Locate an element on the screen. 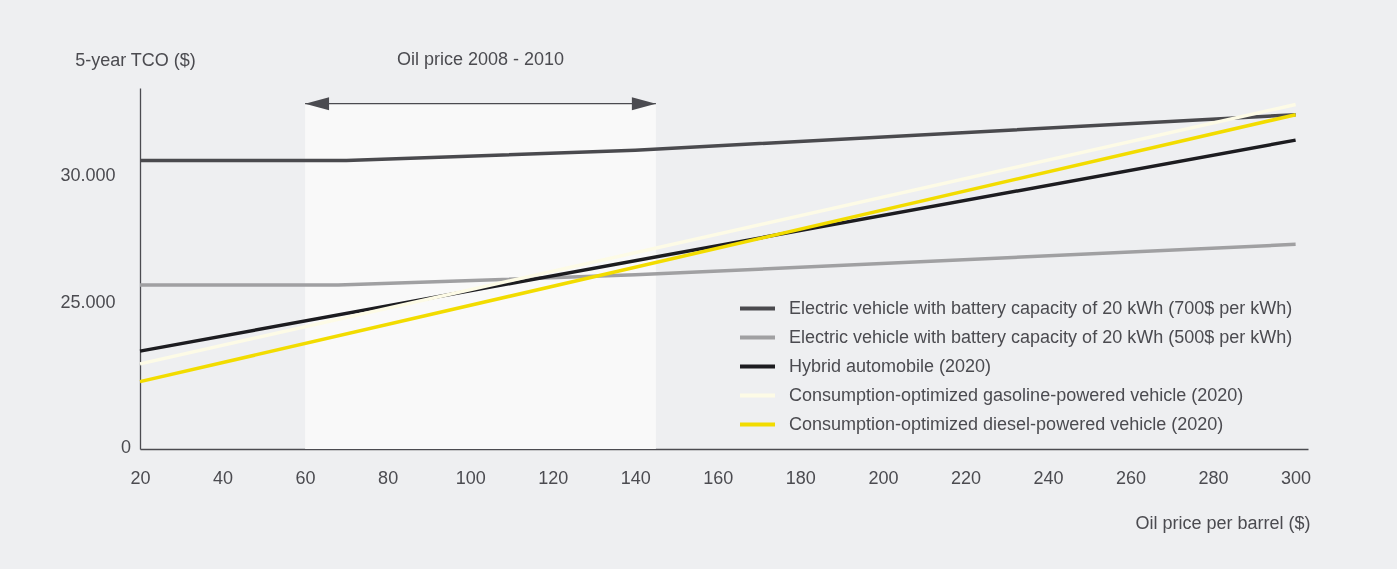 Image resolution: width=1397 pixels, height=569 pixels. x-tick-label: 20 is located at coordinates (140, 477).